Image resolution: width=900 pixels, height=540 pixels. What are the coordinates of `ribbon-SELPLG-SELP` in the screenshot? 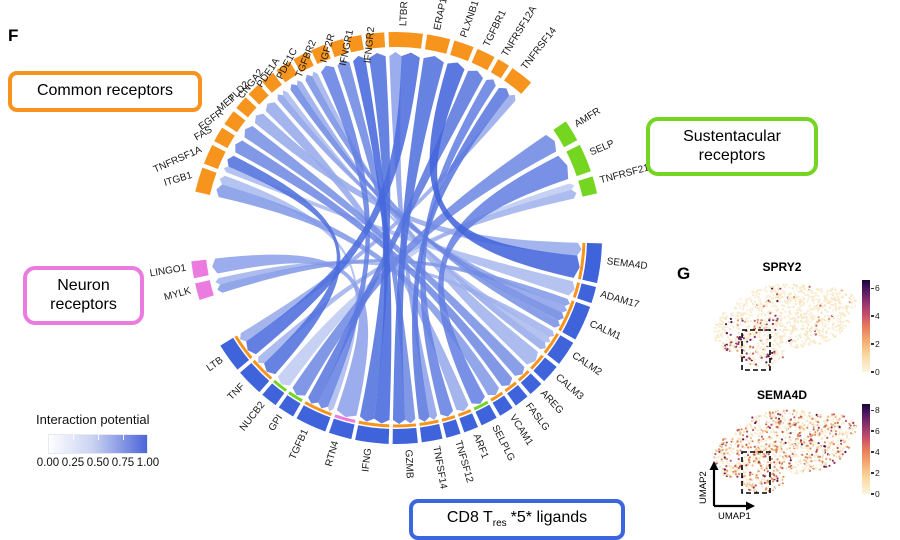 It's located at (503, 279).